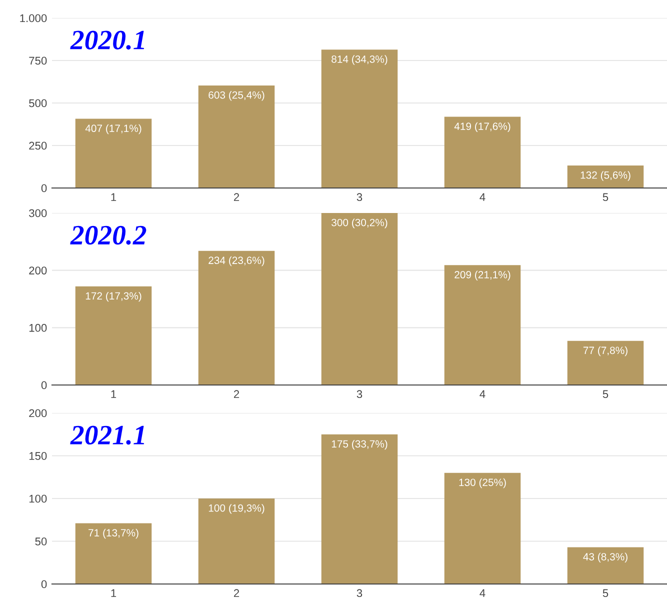 The width and height of the screenshot is (667, 602). What do you see at coordinates (605, 351) in the screenshot?
I see `data-label: 77 (7,8%)` at bounding box center [605, 351].